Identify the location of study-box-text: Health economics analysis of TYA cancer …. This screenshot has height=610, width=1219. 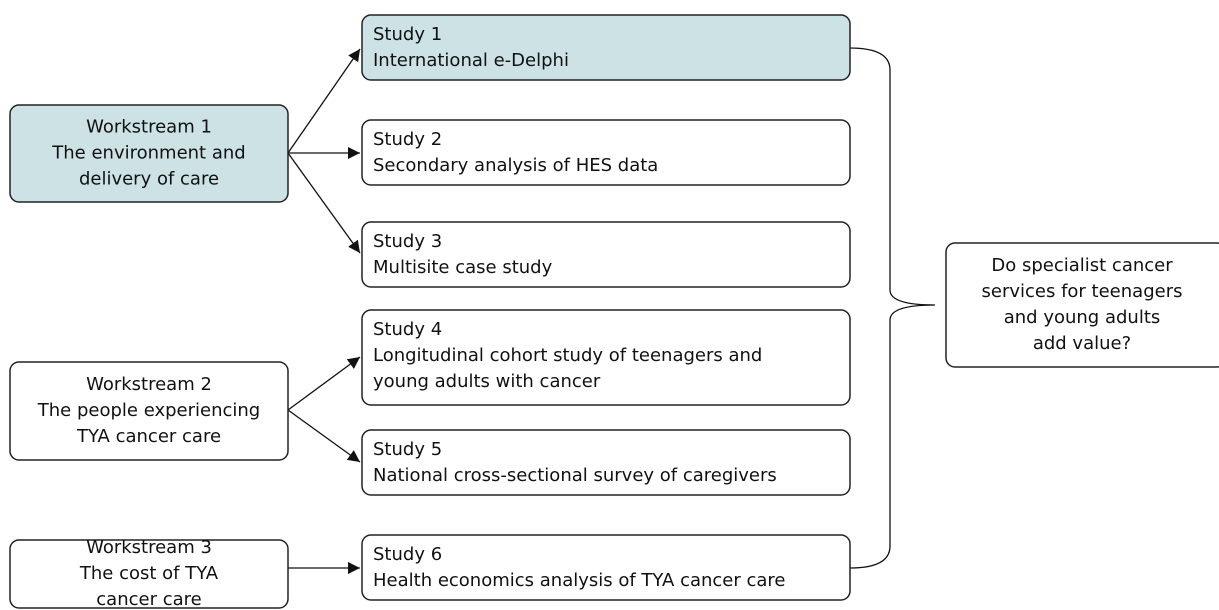
(579, 580).